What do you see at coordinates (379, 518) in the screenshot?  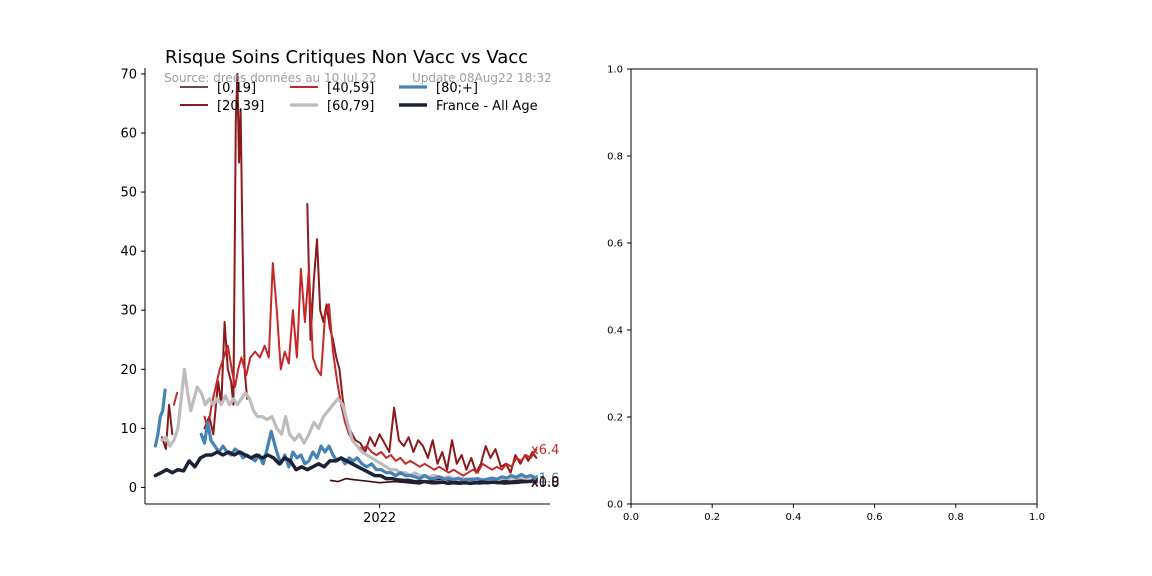 I see `x-tick-label: 2022` at bounding box center [379, 518].